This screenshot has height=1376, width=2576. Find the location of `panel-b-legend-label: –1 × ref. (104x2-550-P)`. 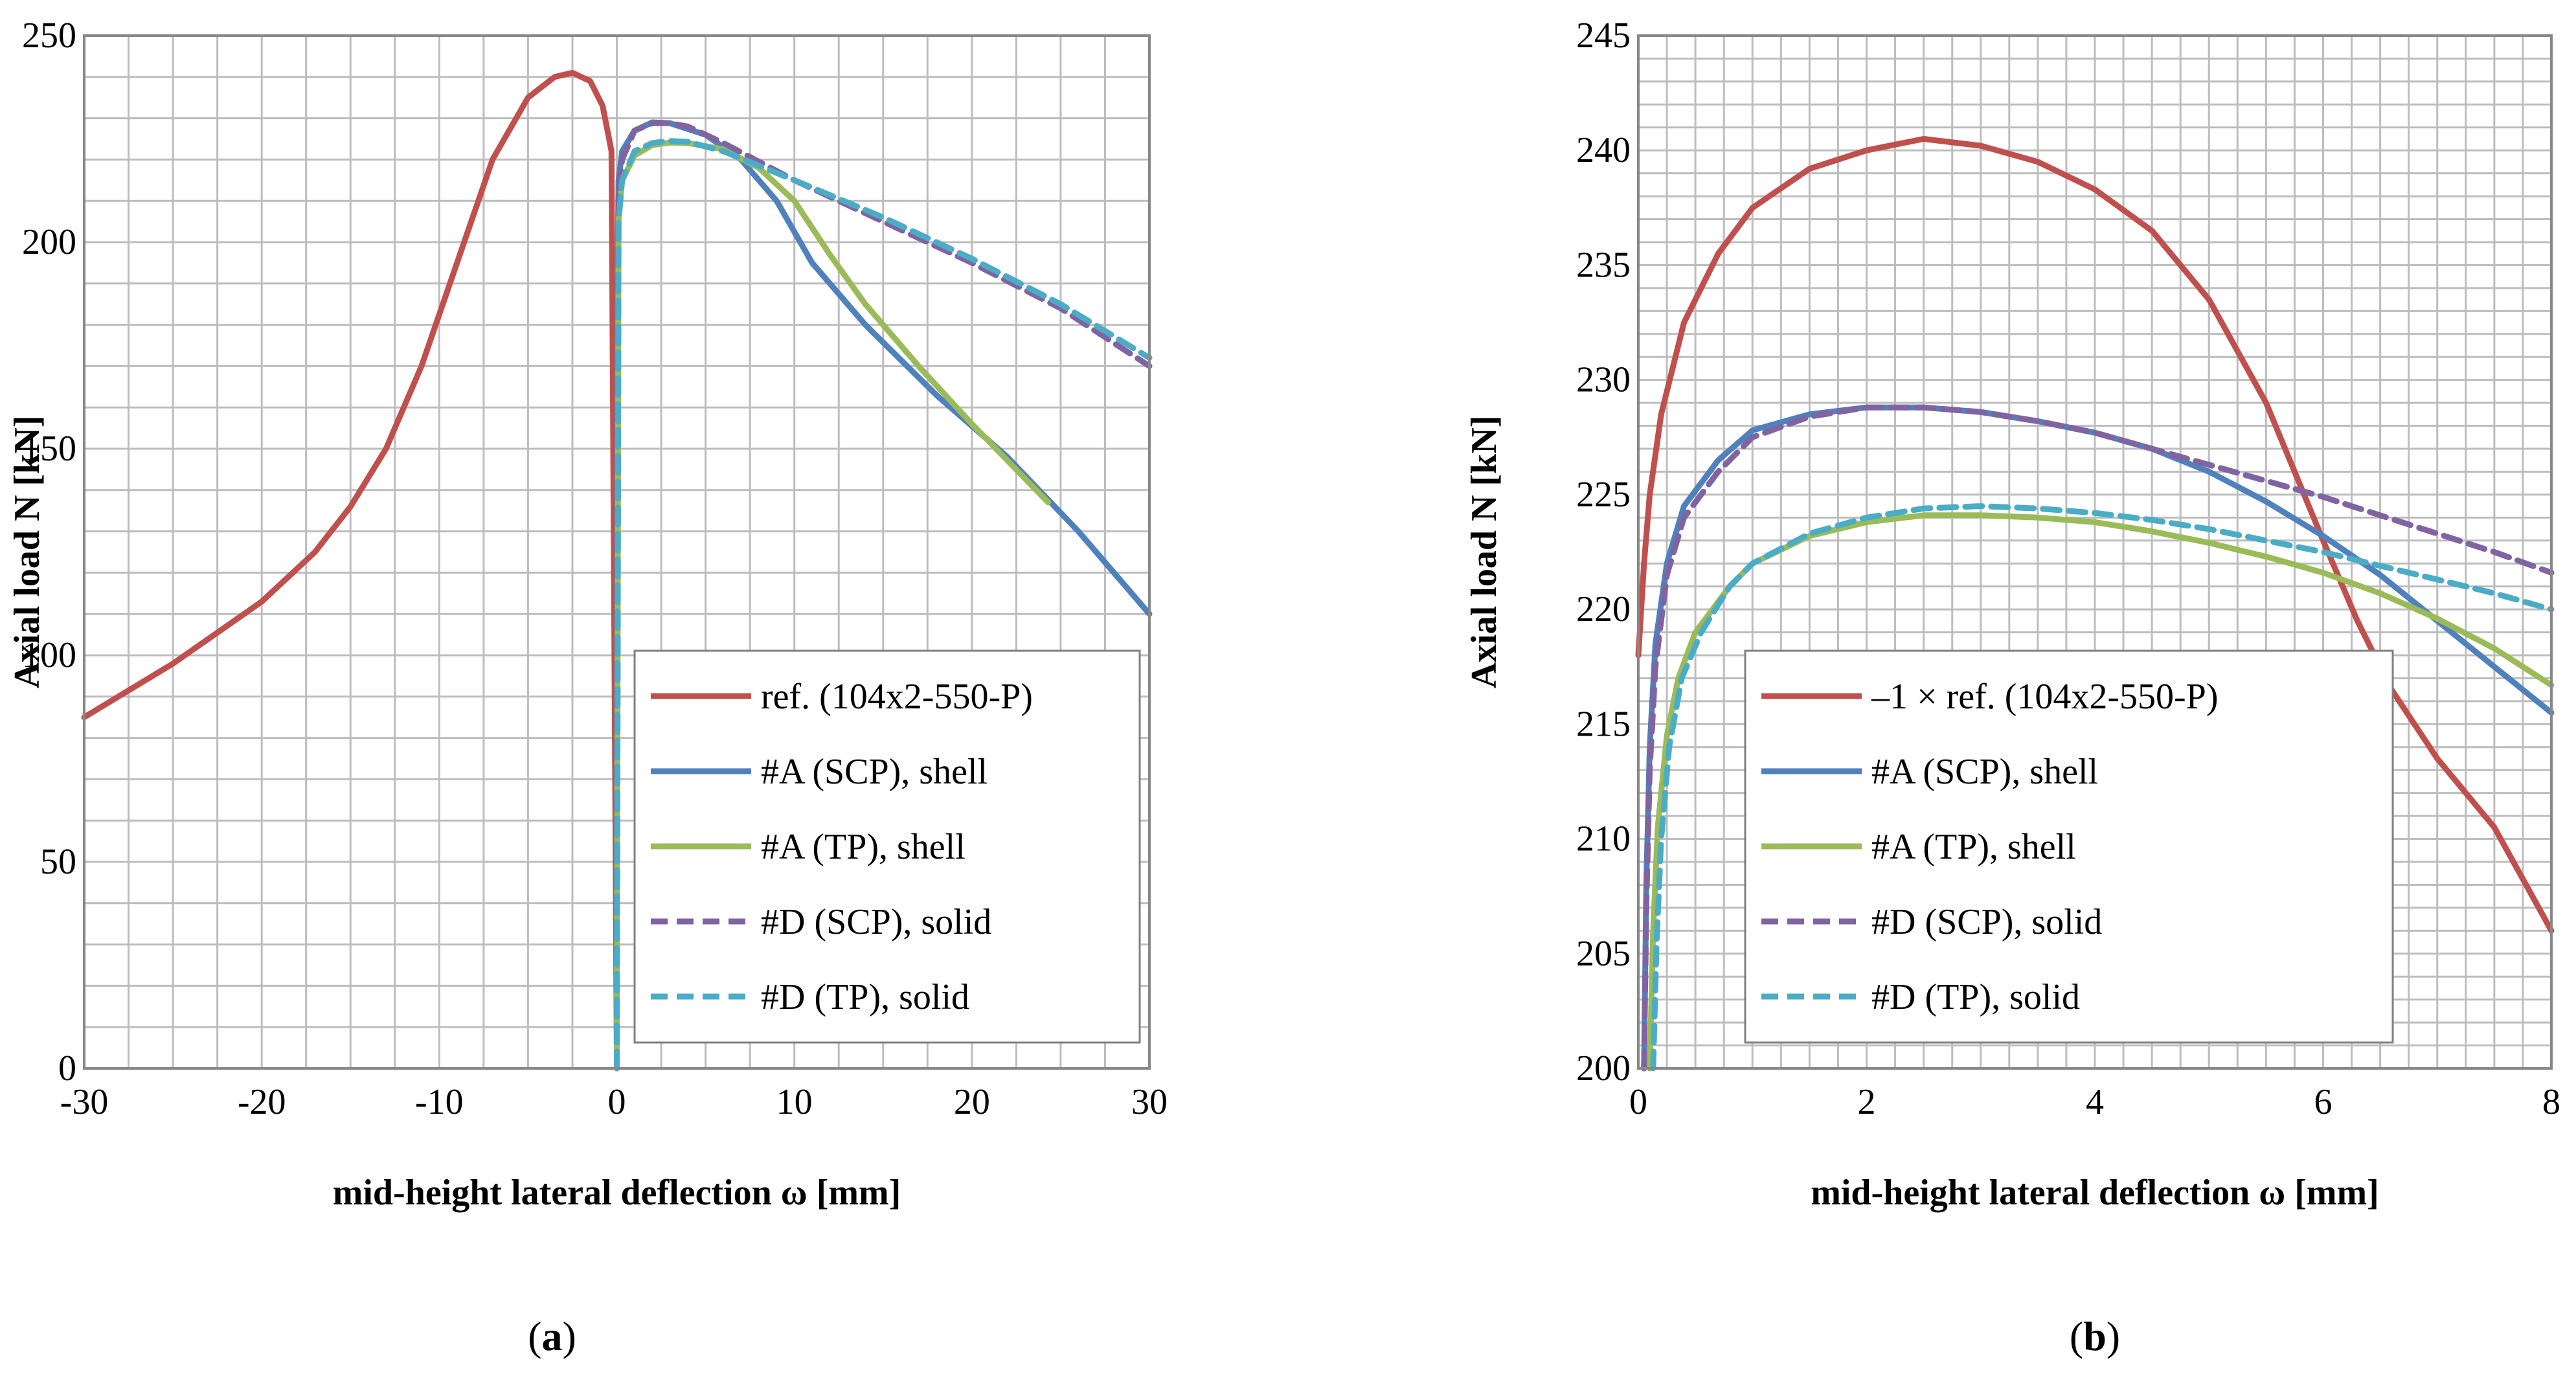

panel-b-legend-label: –1 × ref. (104x2-550-P) is located at coordinates (2044, 697).